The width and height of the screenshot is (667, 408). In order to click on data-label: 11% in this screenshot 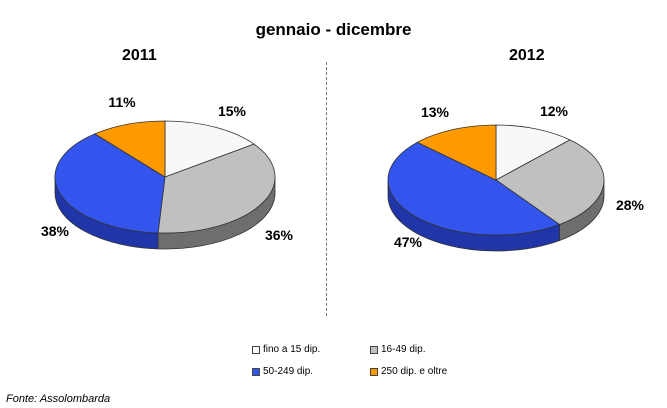, I will do `click(122, 102)`.